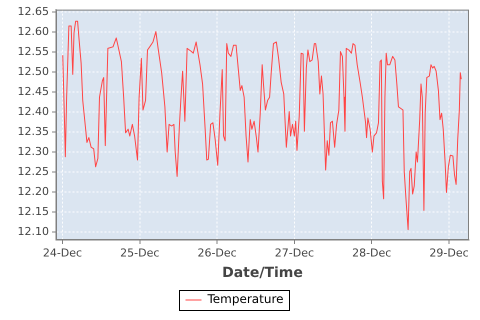 The image size is (480, 320). What do you see at coordinates (33, 191) in the screenshot?
I see `y-tick-label: 12.20` at bounding box center [33, 191].